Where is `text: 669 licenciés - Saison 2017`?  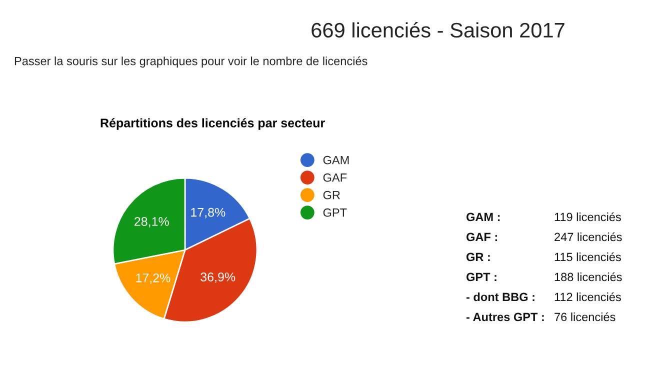
text: 669 licenciés - Saison 2017 is located at coordinates (438, 30).